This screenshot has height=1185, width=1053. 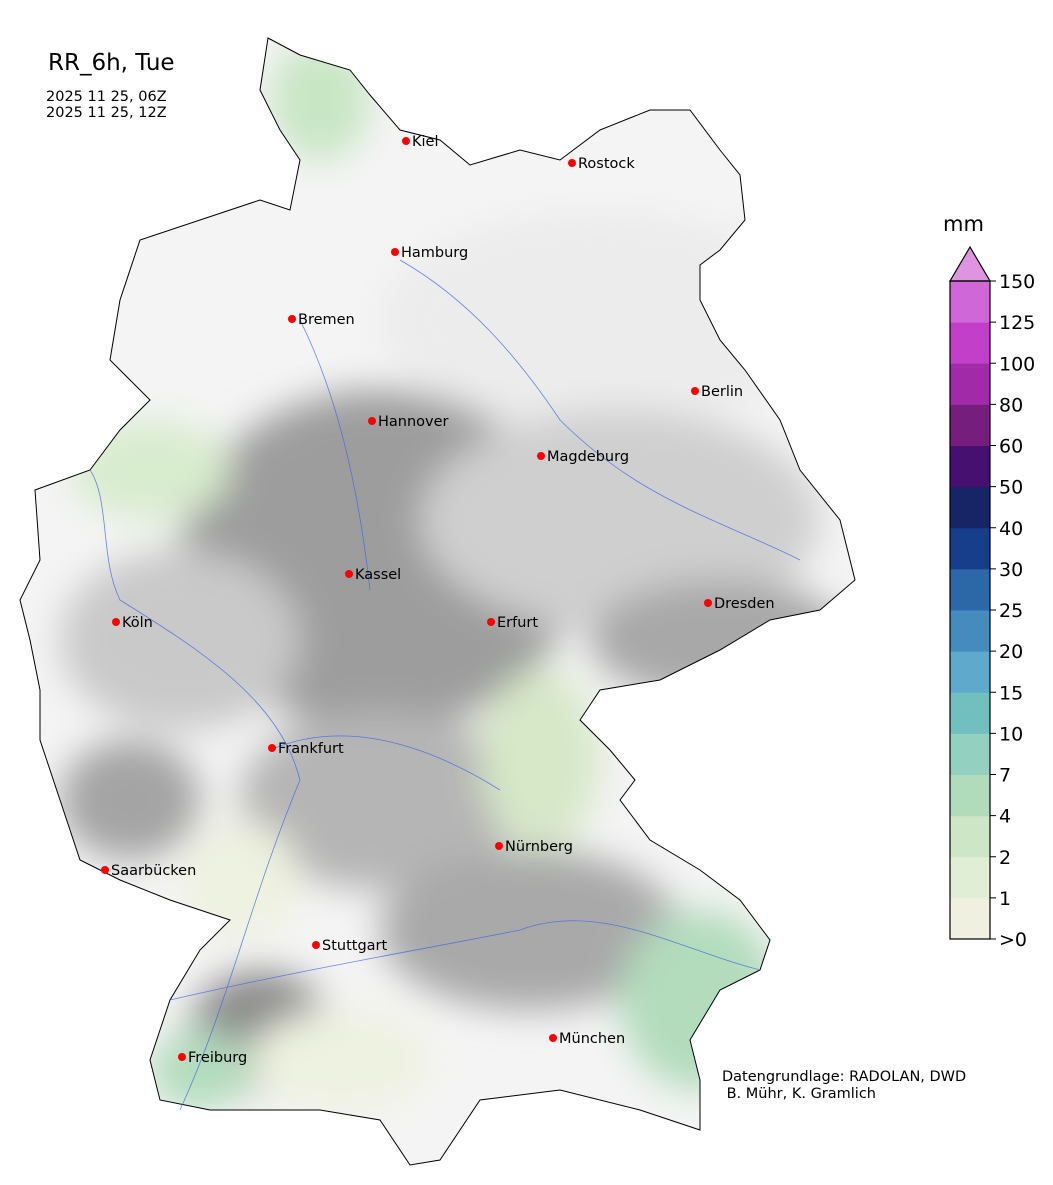 What do you see at coordinates (217, 1058) in the screenshot?
I see `city-label: Freiburg` at bounding box center [217, 1058].